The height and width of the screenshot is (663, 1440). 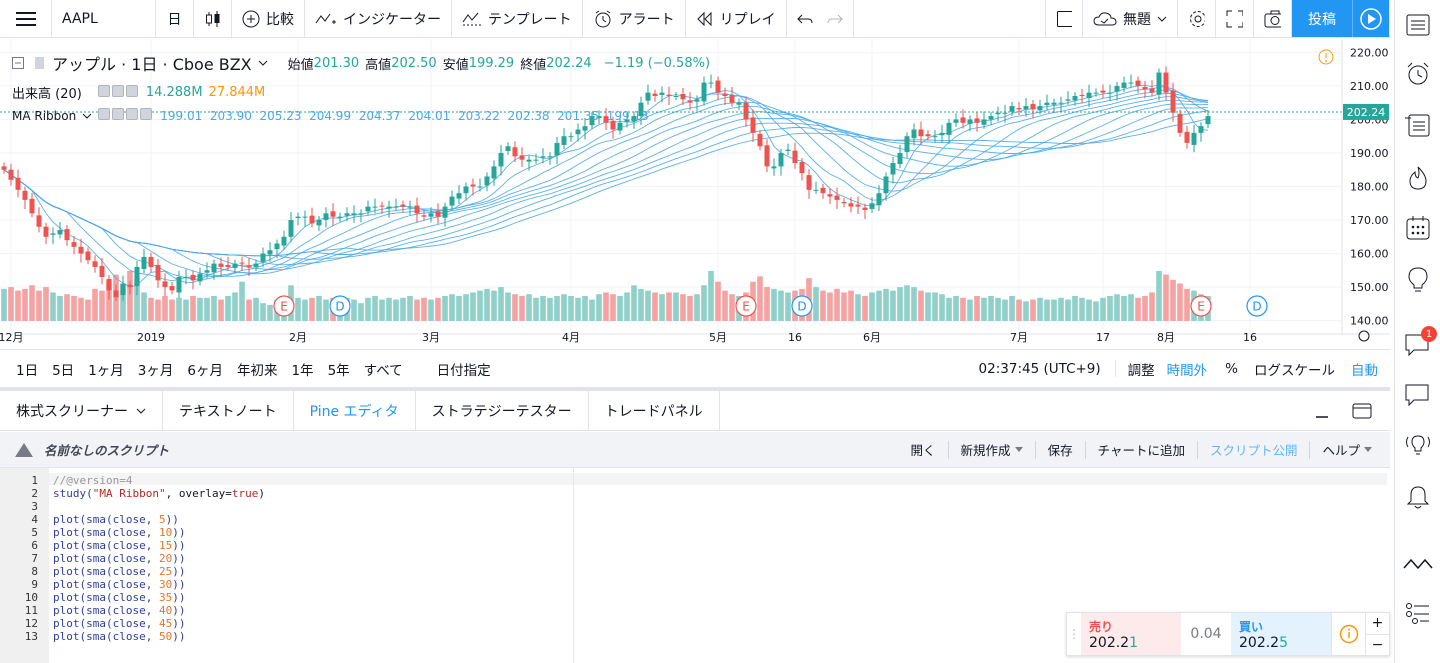 What do you see at coordinates (1322, 18) in the screenshot?
I see `publish-button: 投稿` at bounding box center [1322, 18].